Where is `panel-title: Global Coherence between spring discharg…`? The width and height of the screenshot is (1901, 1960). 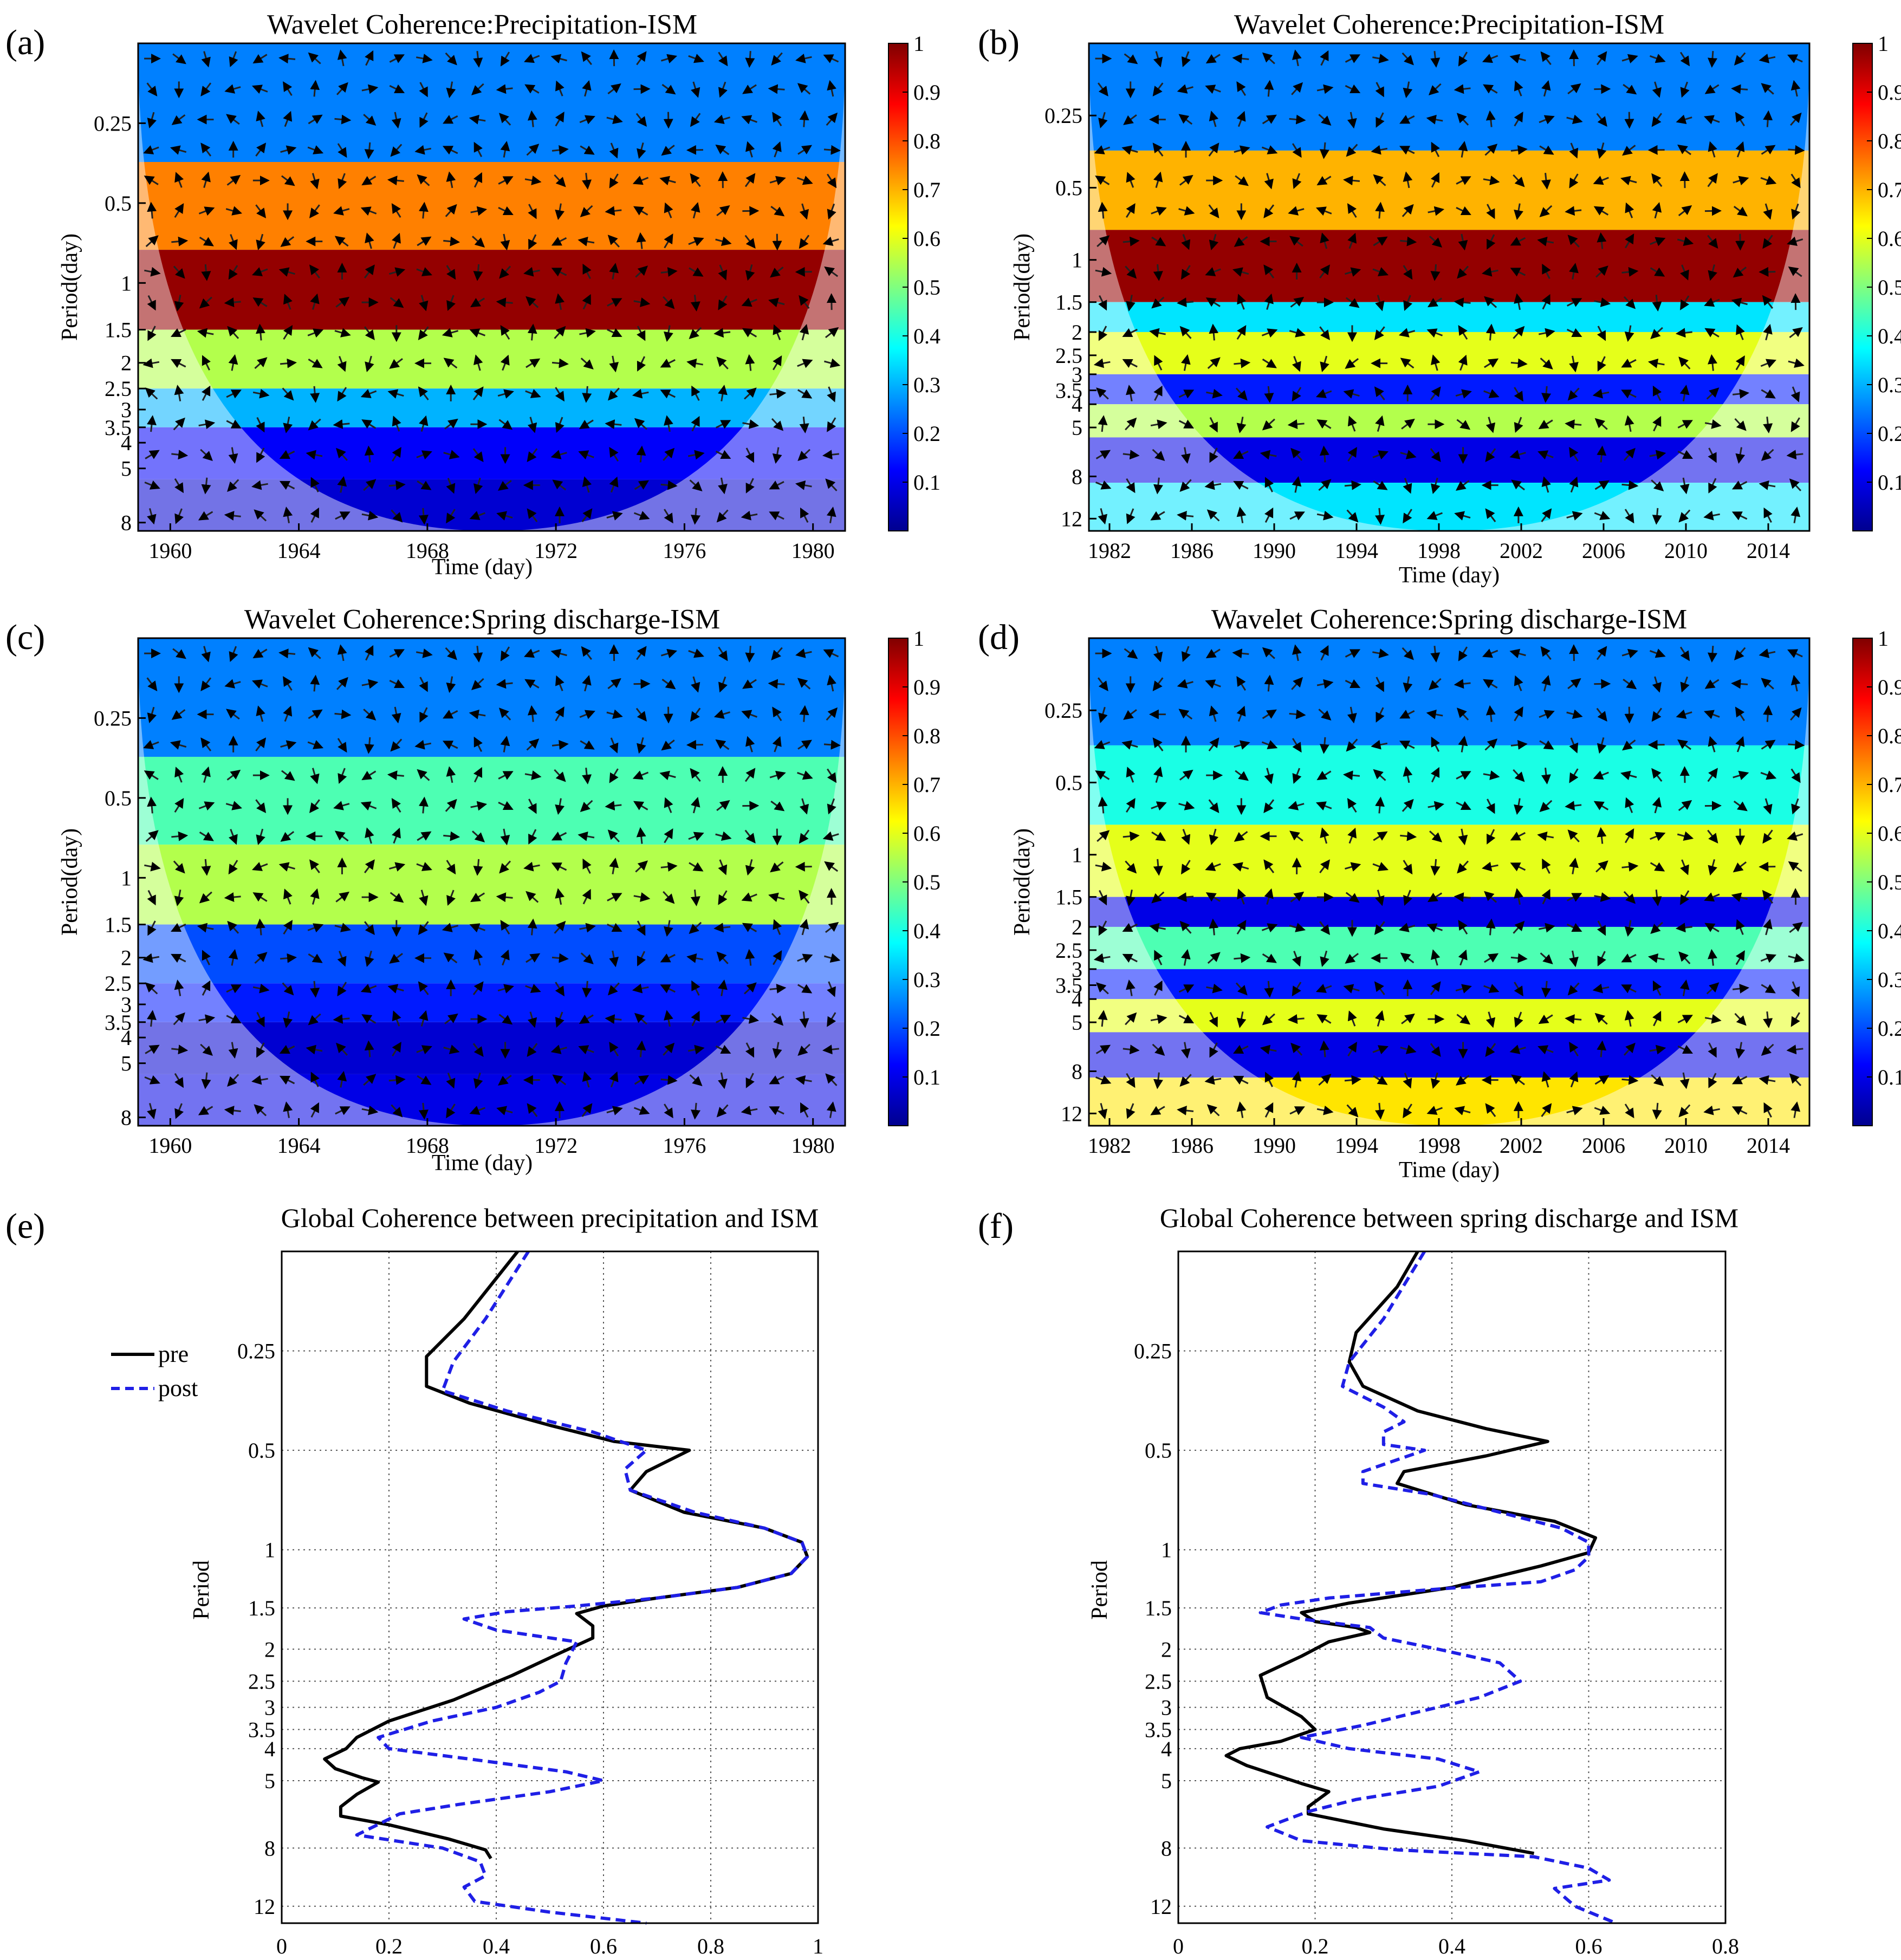
panel-title: Global Coherence between spring discharg… is located at coordinates (1449, 1218).